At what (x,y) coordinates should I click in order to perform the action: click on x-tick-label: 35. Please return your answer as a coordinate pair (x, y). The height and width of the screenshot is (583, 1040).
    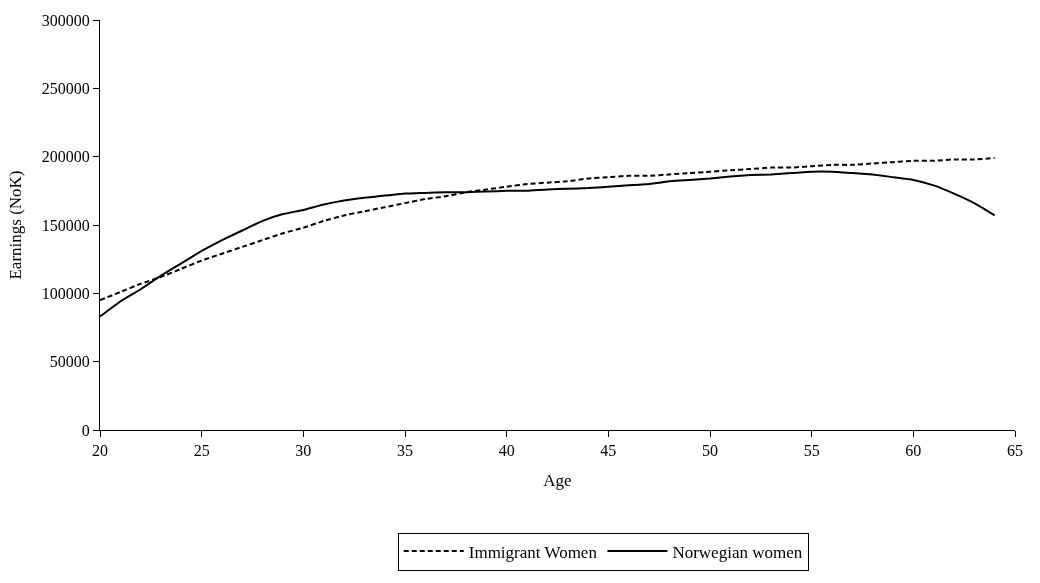
    Looking at the image, I should click on (405, 451).